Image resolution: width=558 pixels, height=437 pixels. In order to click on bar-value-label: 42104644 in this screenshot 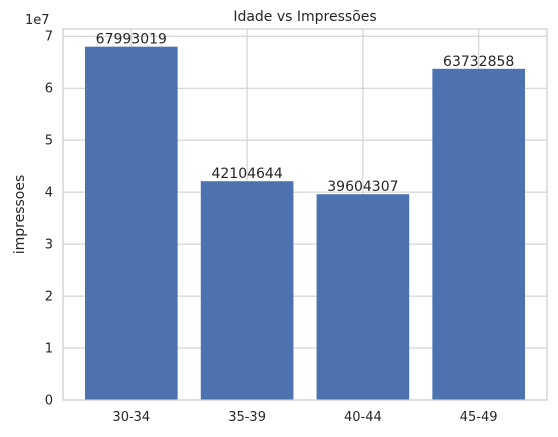, I will do `click(246, 174)`.